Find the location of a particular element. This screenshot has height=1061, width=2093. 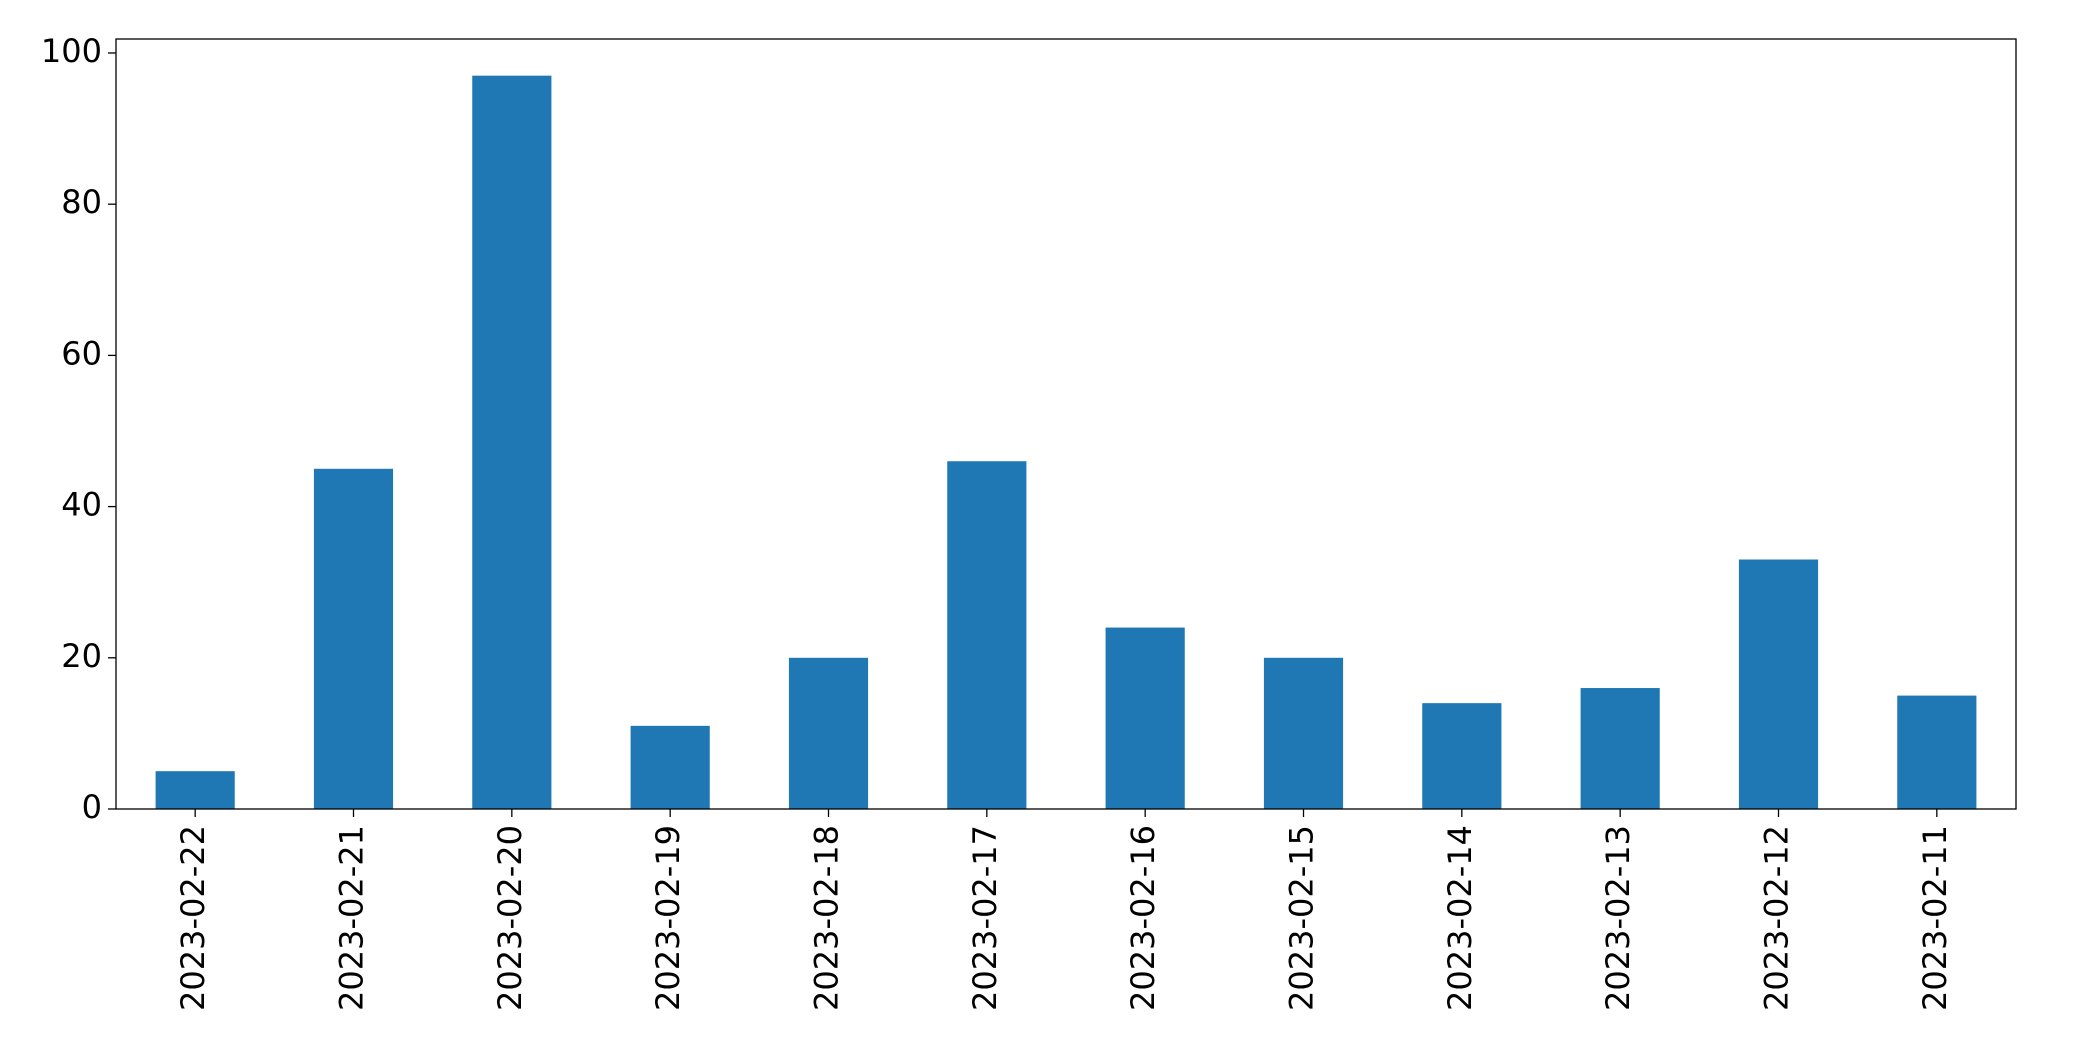

x-tick-label: 2023-02-11 is located at coordinates (1935, 918).